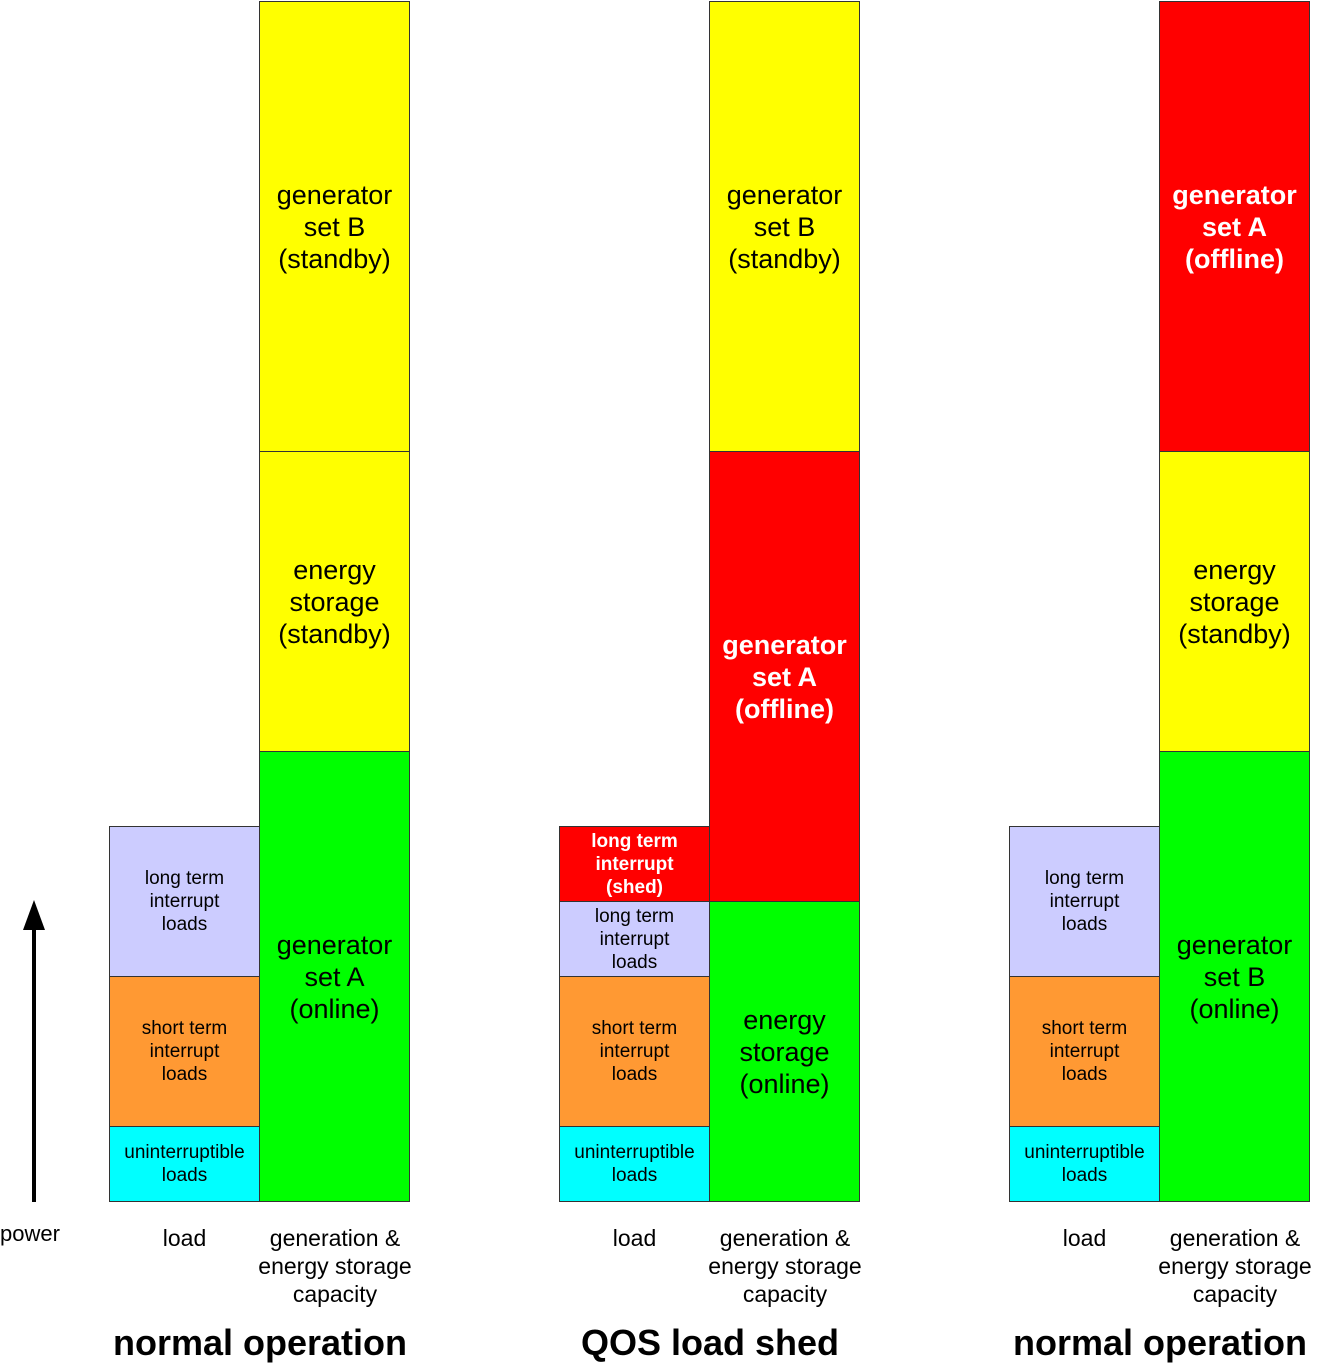 The width and height of the screenshot is (1317, 1365). Describe the element at coordinates (34, 1051) in the screenshot. I see `up-arrow-icon` at that location.